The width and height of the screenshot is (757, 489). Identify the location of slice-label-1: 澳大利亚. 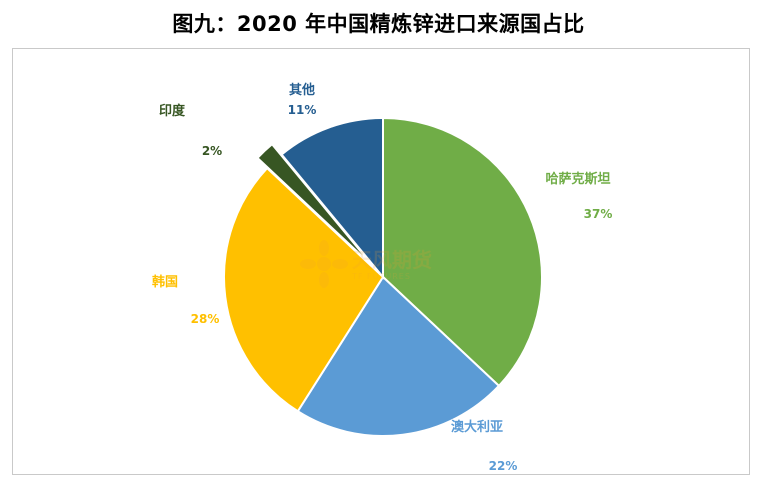
(477, 427).